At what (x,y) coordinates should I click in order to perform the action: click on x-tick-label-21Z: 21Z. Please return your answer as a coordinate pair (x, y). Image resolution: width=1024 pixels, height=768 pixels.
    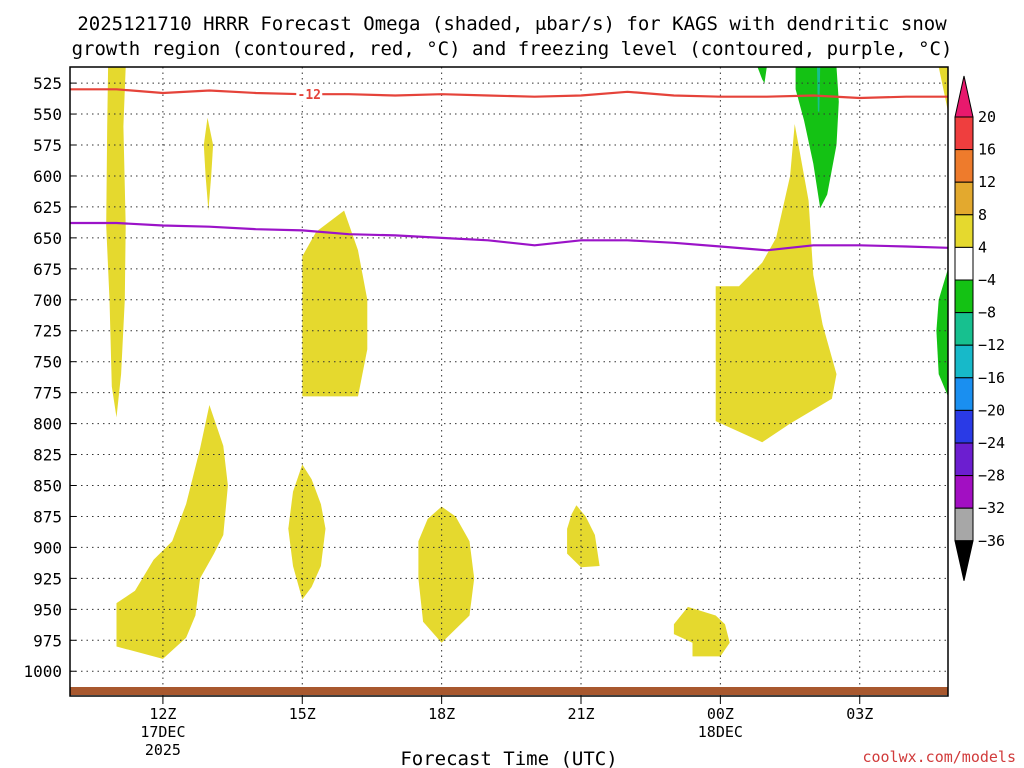
    Looking at the image, I should click on (580, 714).